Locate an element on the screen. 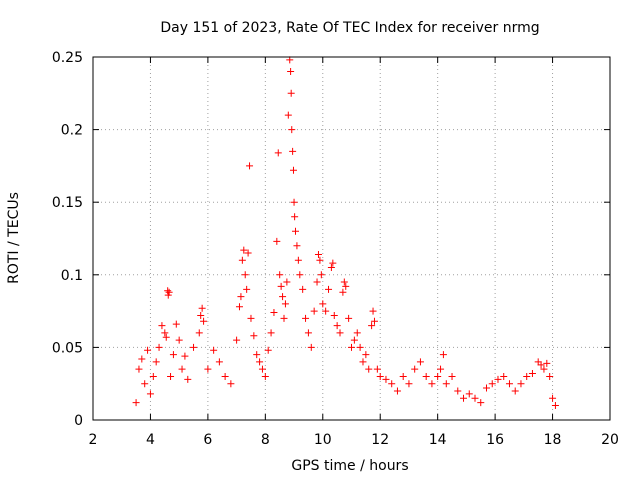 The width and height of the screenshot is (640, 480). x-tick-label: 20 is located at coordinates (610, 440).